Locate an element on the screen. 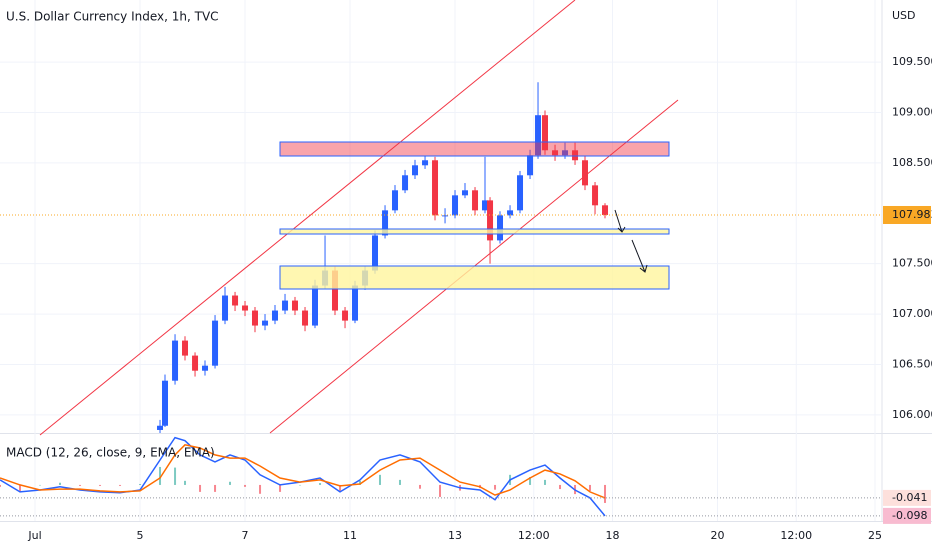 This screenshot has width=932, height=550. x-tick-label: 11 is located at coordinates (350, 535).